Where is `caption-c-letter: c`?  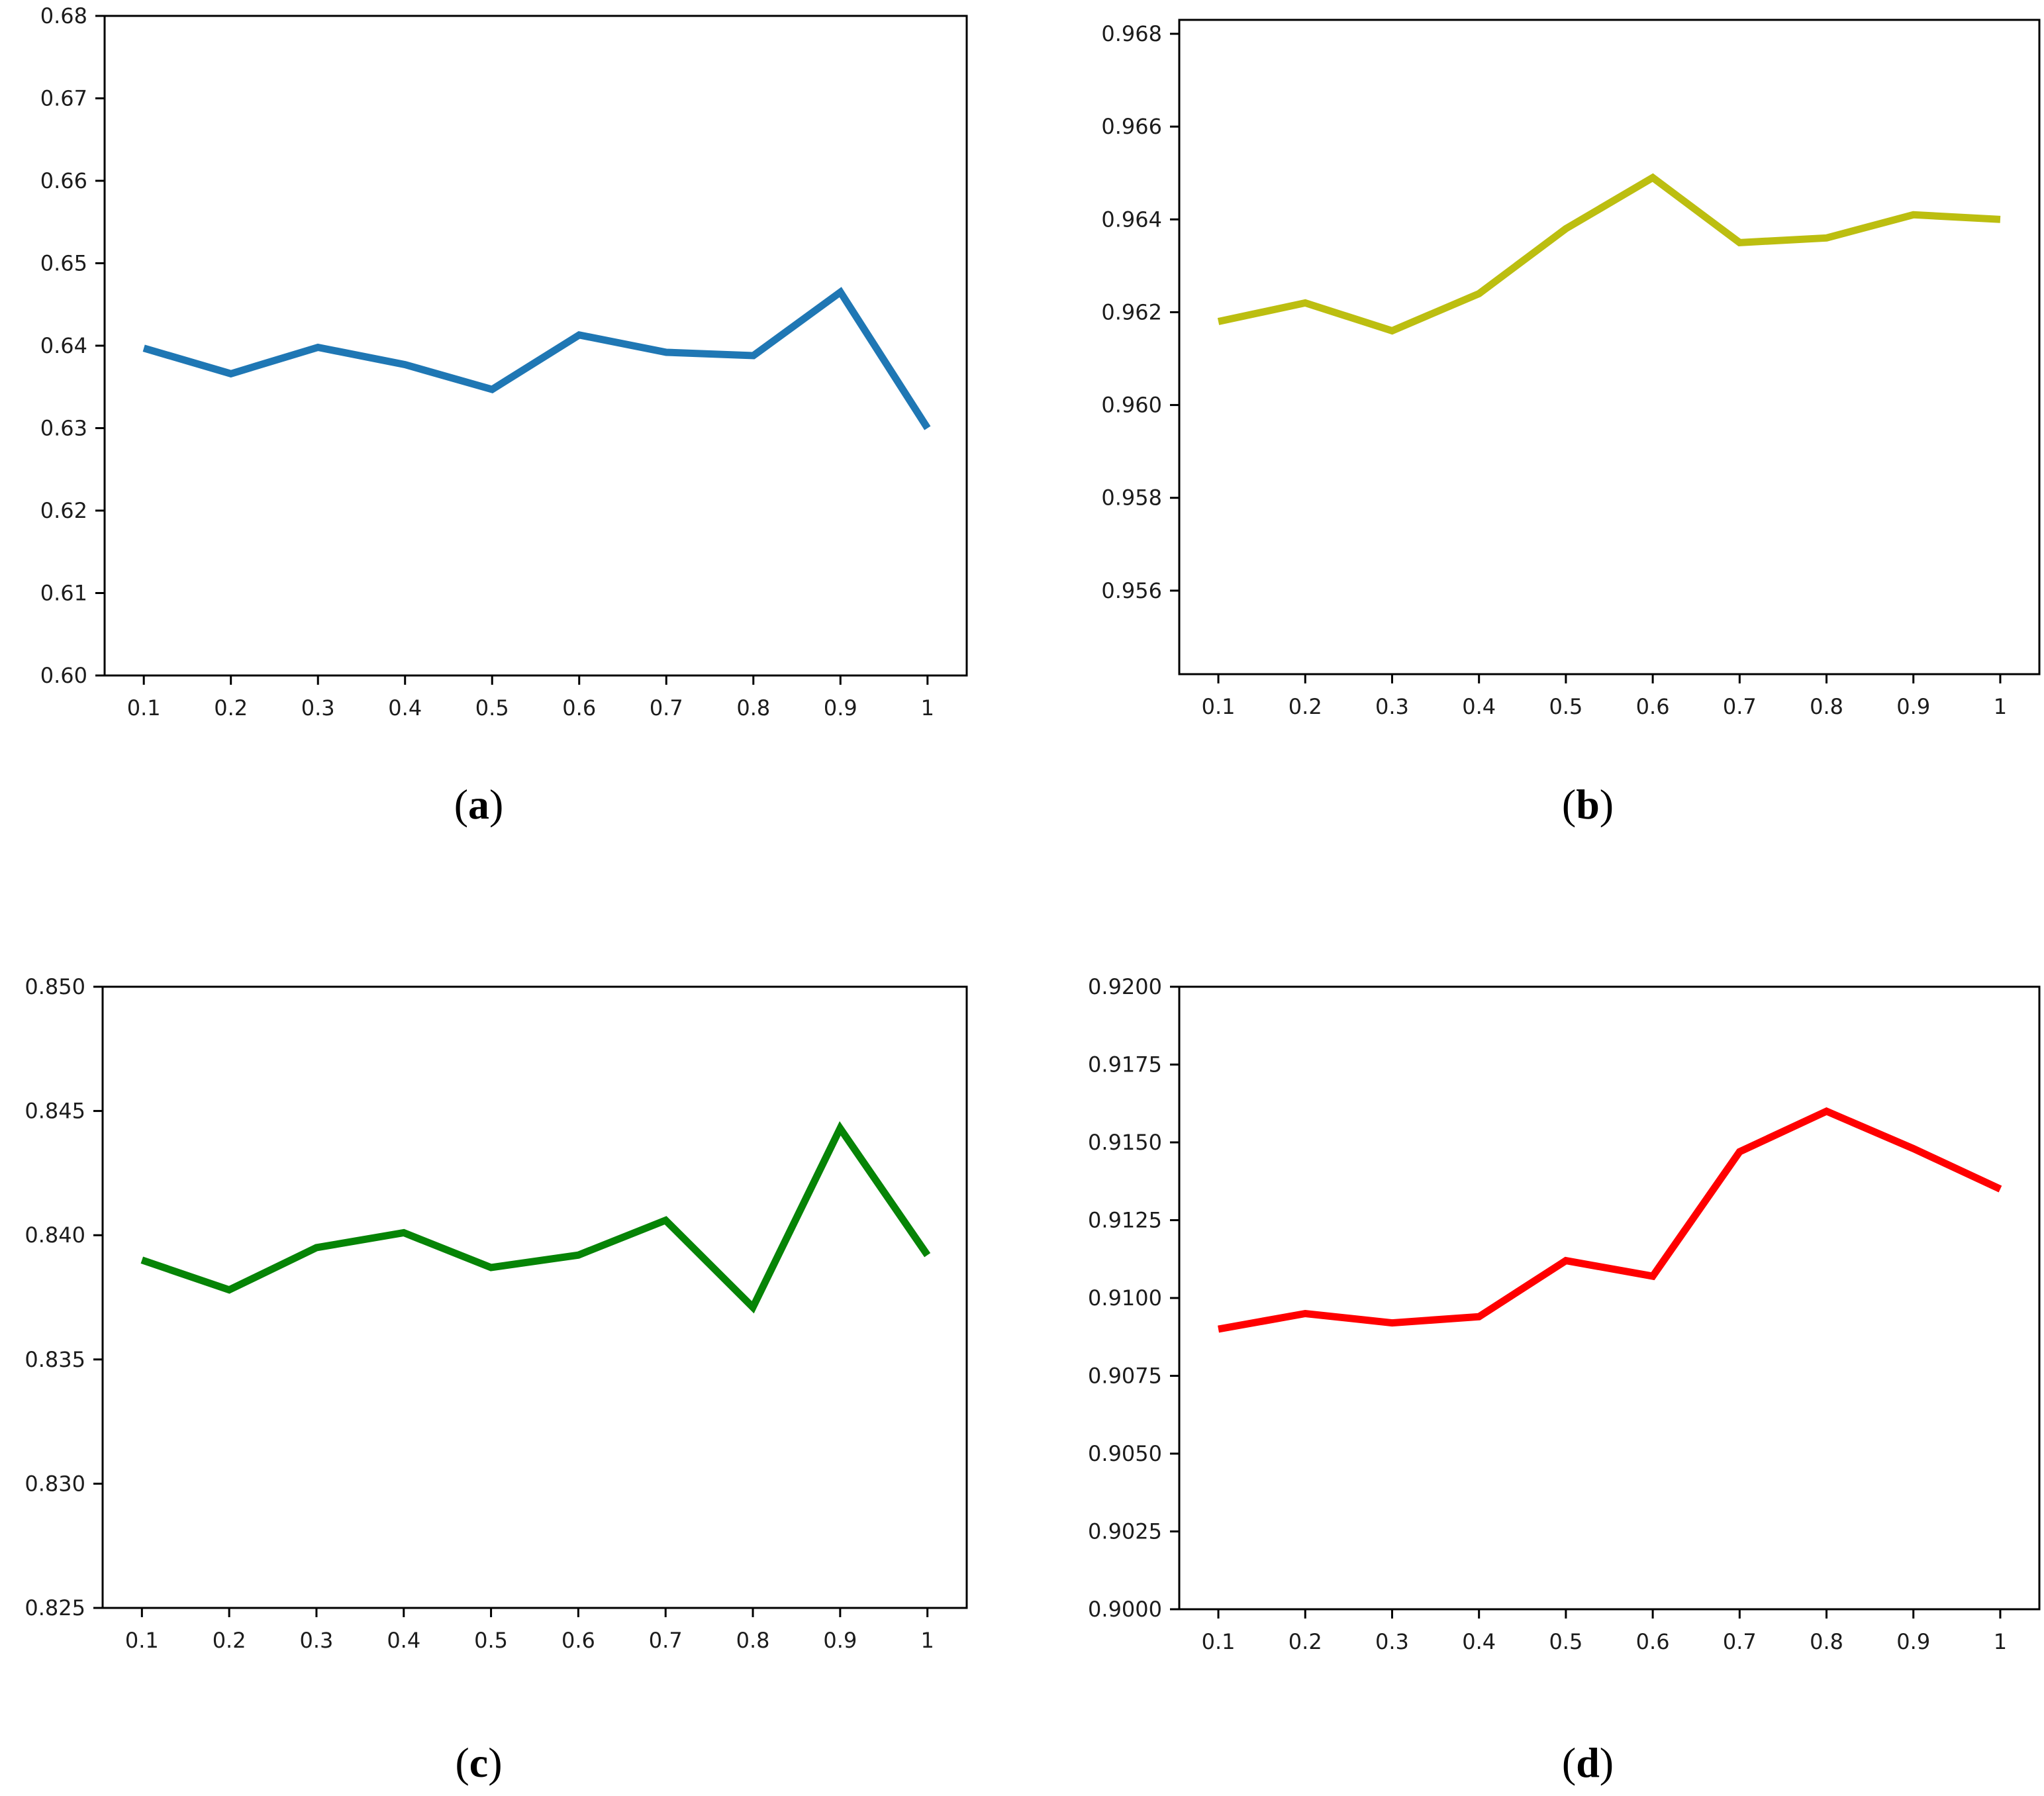 caption-c-letter: c is located at coordinates (479, 1762).